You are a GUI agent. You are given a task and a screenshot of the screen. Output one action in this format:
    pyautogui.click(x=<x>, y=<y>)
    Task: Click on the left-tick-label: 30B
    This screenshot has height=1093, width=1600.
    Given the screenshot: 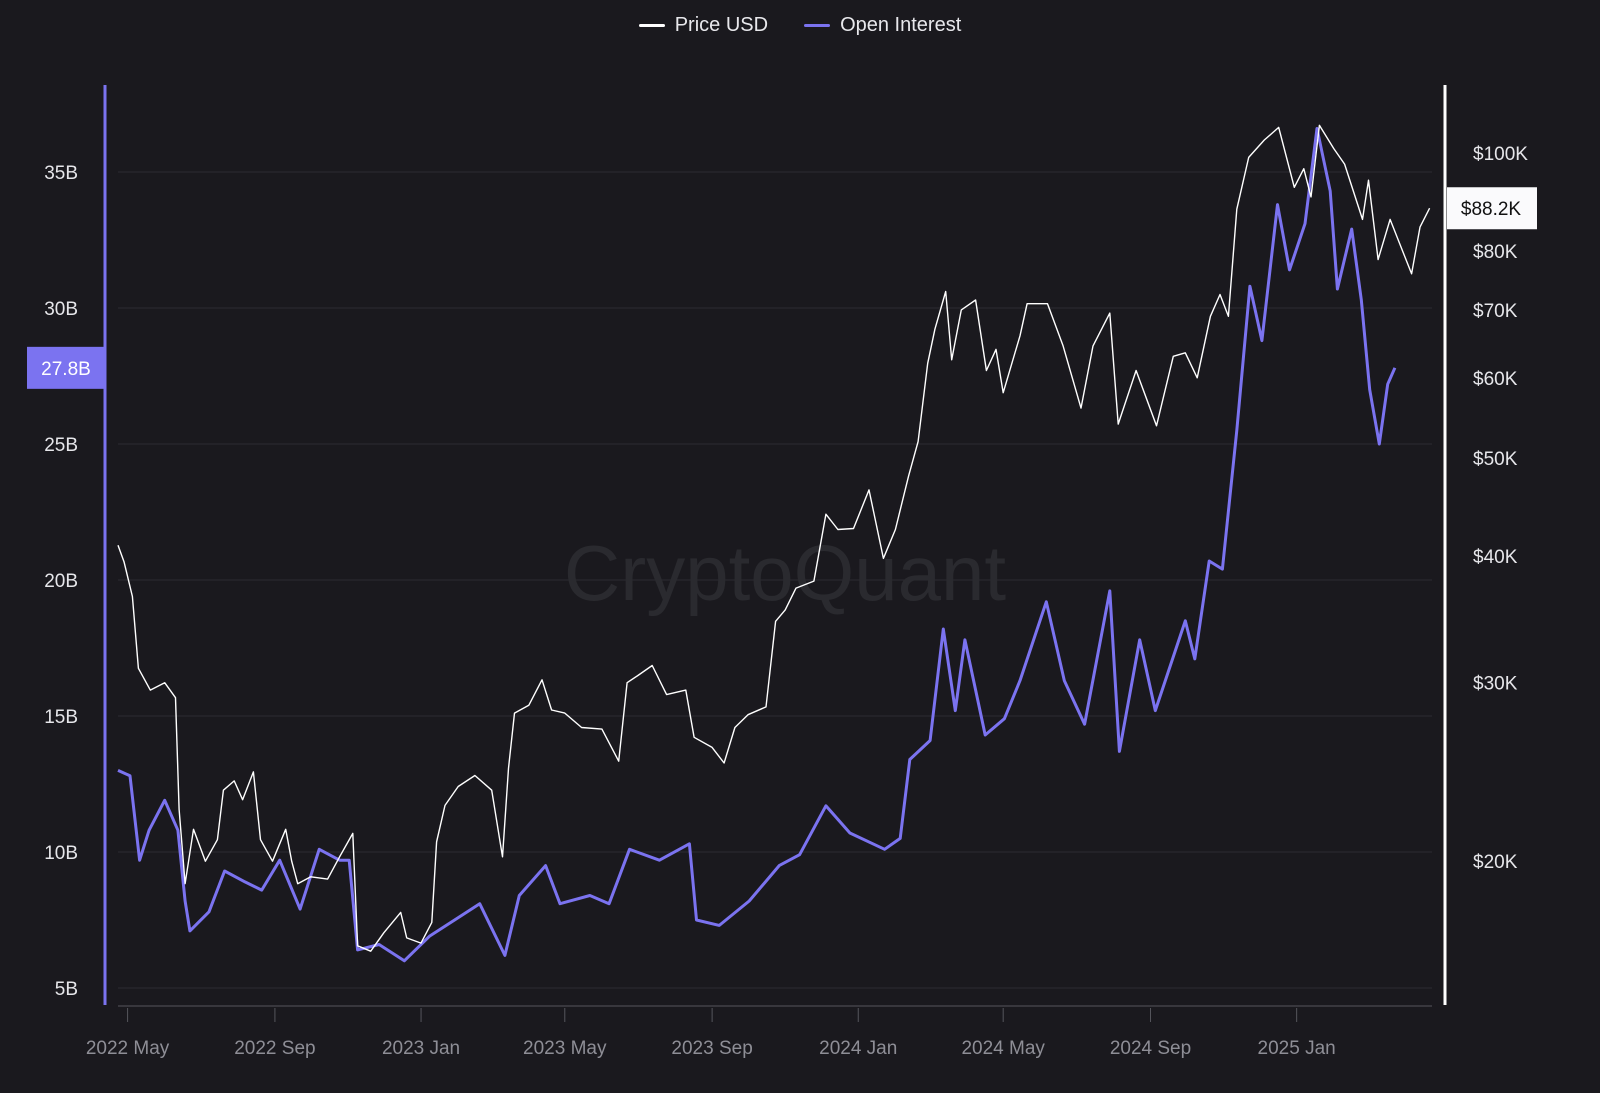 What is the action you would take?
    pyautogui.click(x=61, y=309)
    